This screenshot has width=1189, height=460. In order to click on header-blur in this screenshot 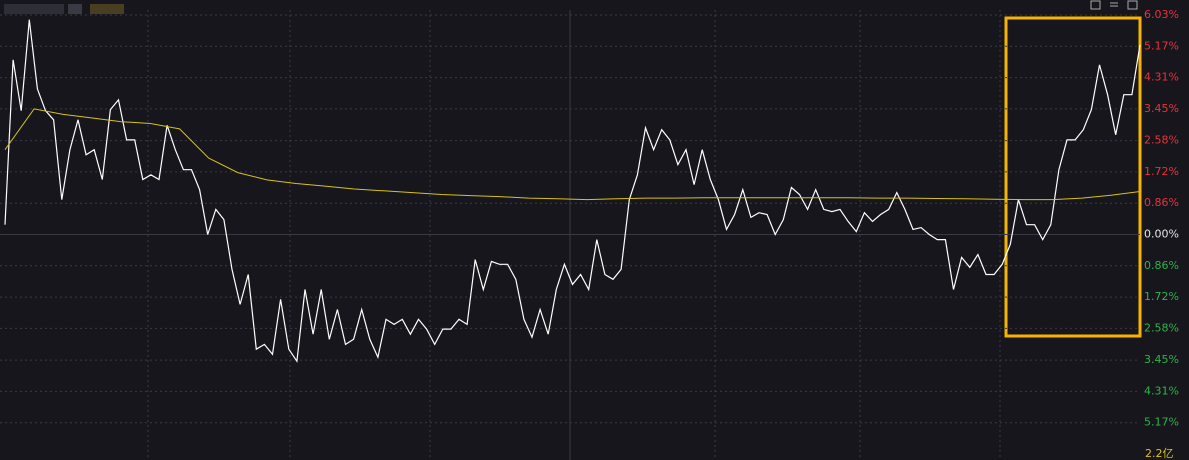, I will do `click(64, 9)`.